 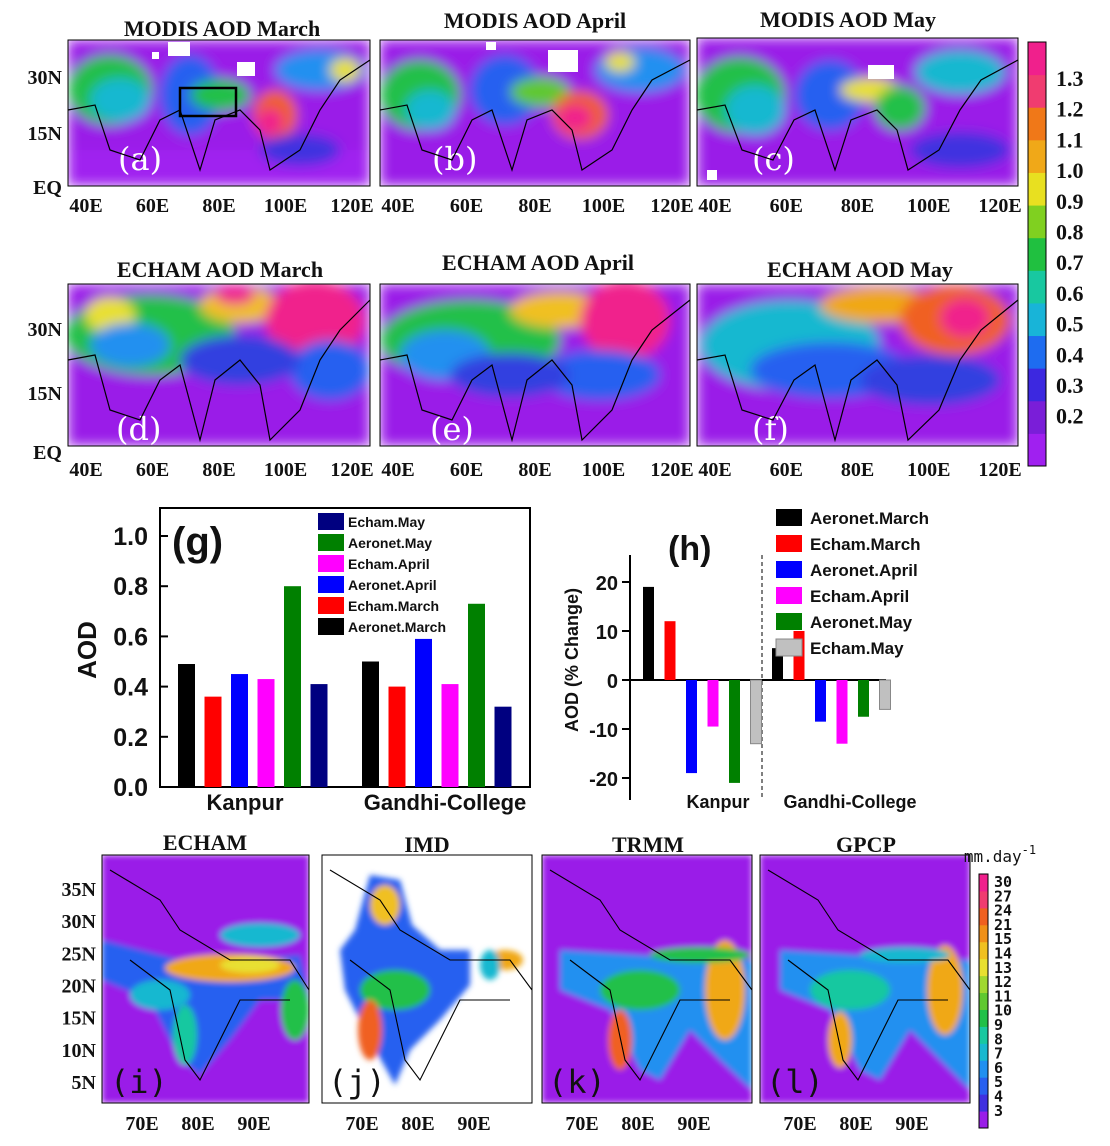 I want to click on chart-h-label: (h), so click(x=689, y=549).